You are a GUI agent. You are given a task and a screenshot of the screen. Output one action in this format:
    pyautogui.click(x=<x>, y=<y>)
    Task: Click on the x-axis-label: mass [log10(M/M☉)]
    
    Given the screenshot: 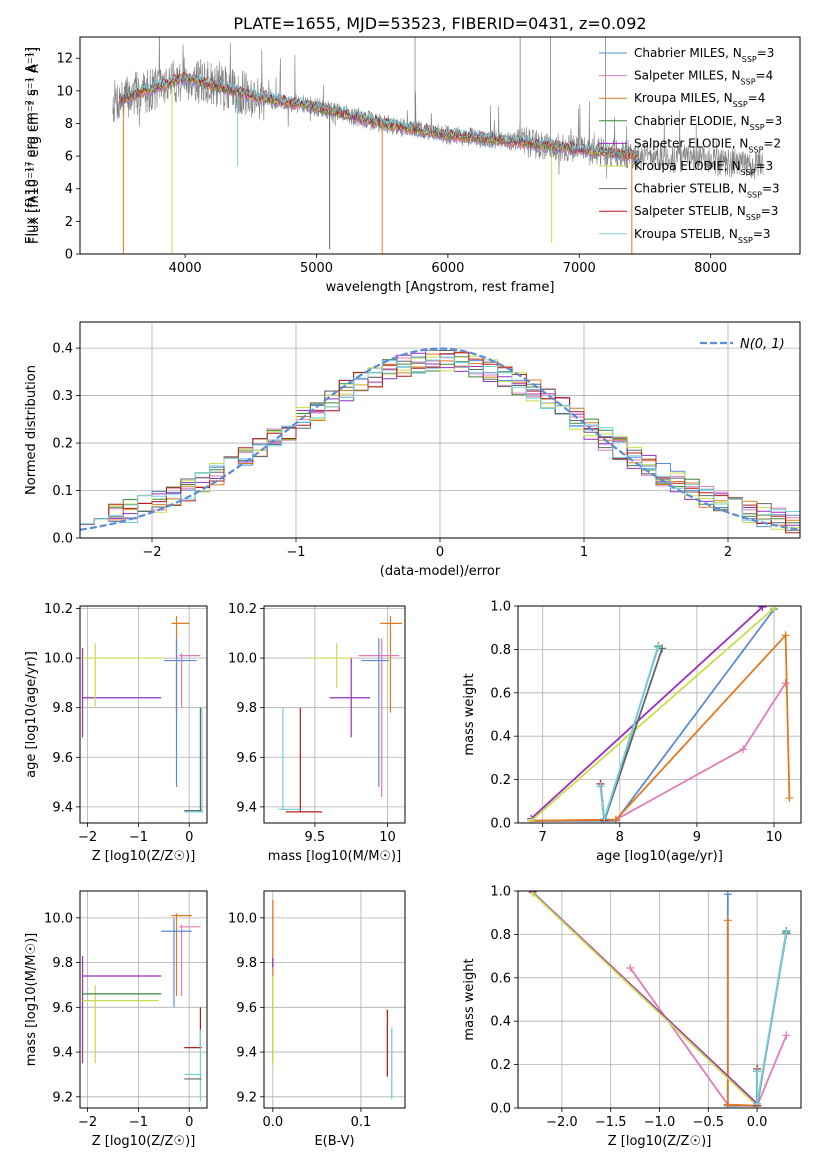 What is the action you would take?
    pyautogui.click(x=334, y=856)
    